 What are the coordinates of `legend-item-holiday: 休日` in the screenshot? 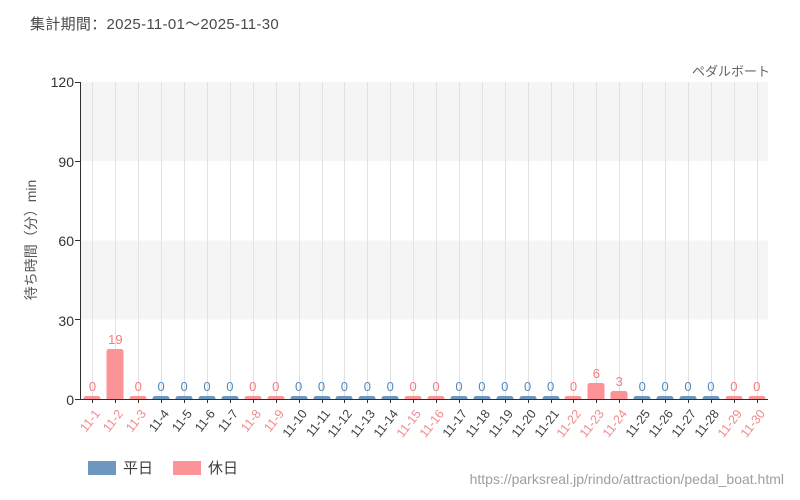 It's located at (205, 467).